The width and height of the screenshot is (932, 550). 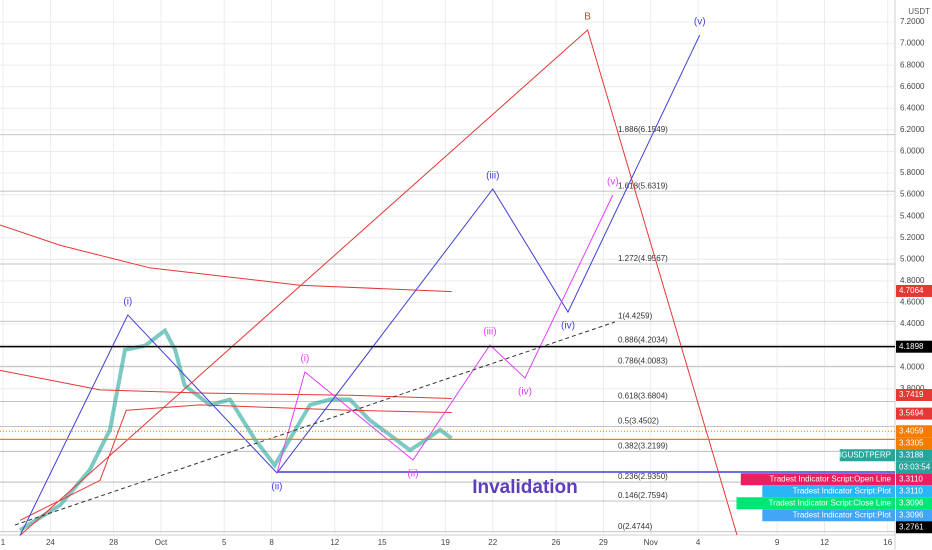 I want to click on price-tag-label: 3.3305, so click(x=911, y=442).